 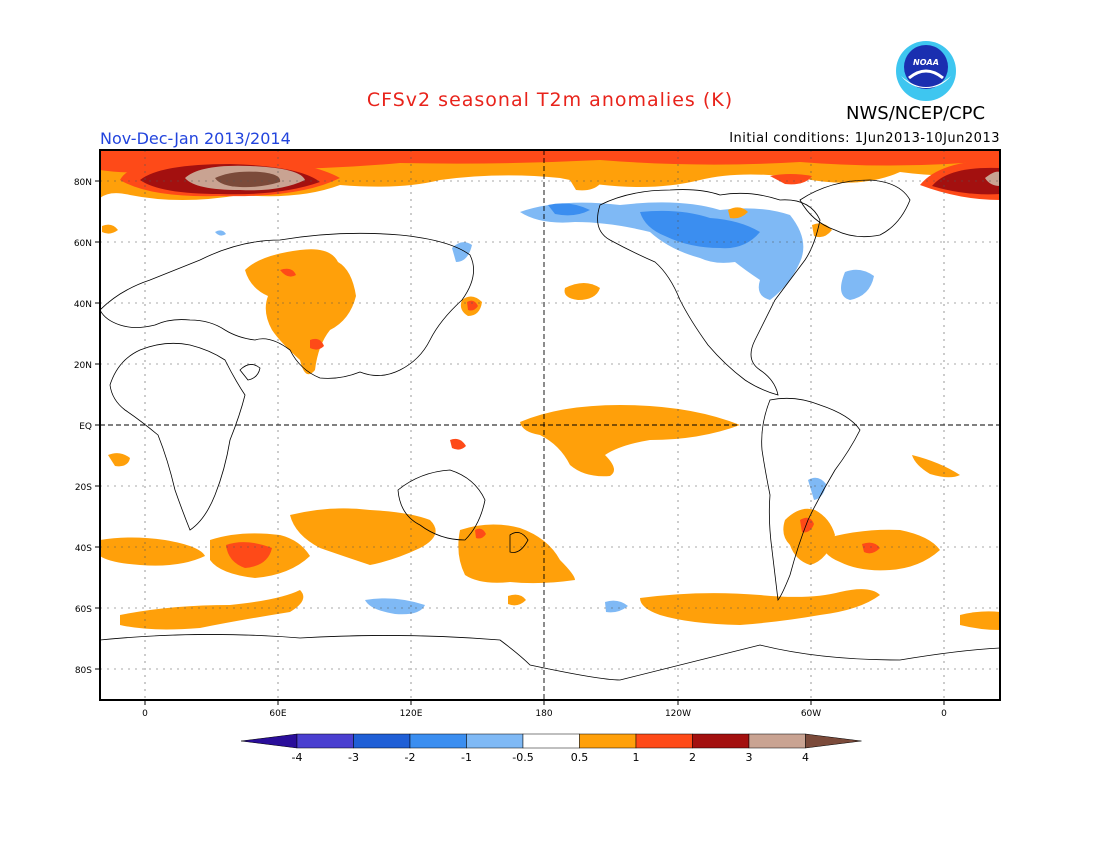 What do you see at coordinates (83, 305) in the screenshot?
I see `lat-label-40n: 40N` at bounding box center [83, 305].